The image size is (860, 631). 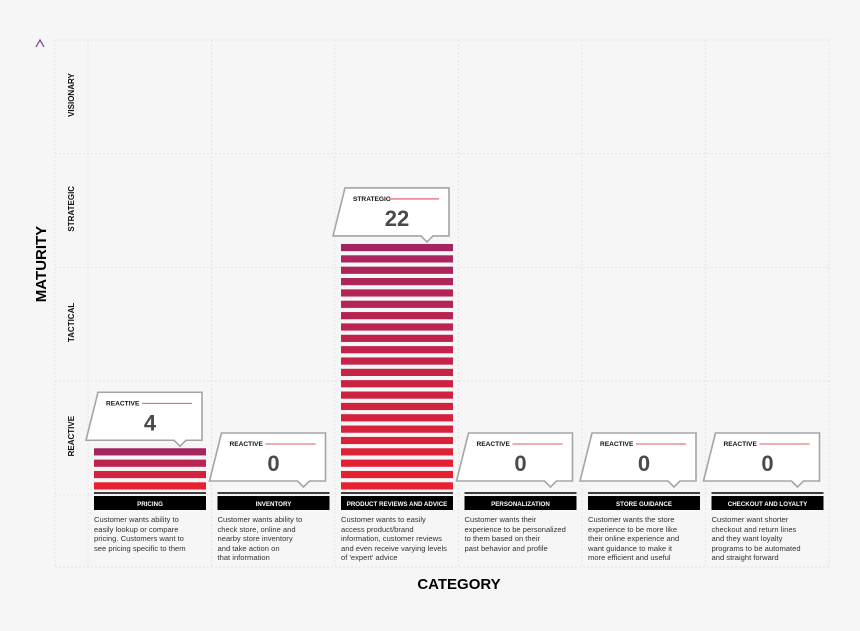 What do you see at coordinates (136, 519) in the screenshot?
I see `description-line: Customer wants ability to` at bounding box center [136, 519].